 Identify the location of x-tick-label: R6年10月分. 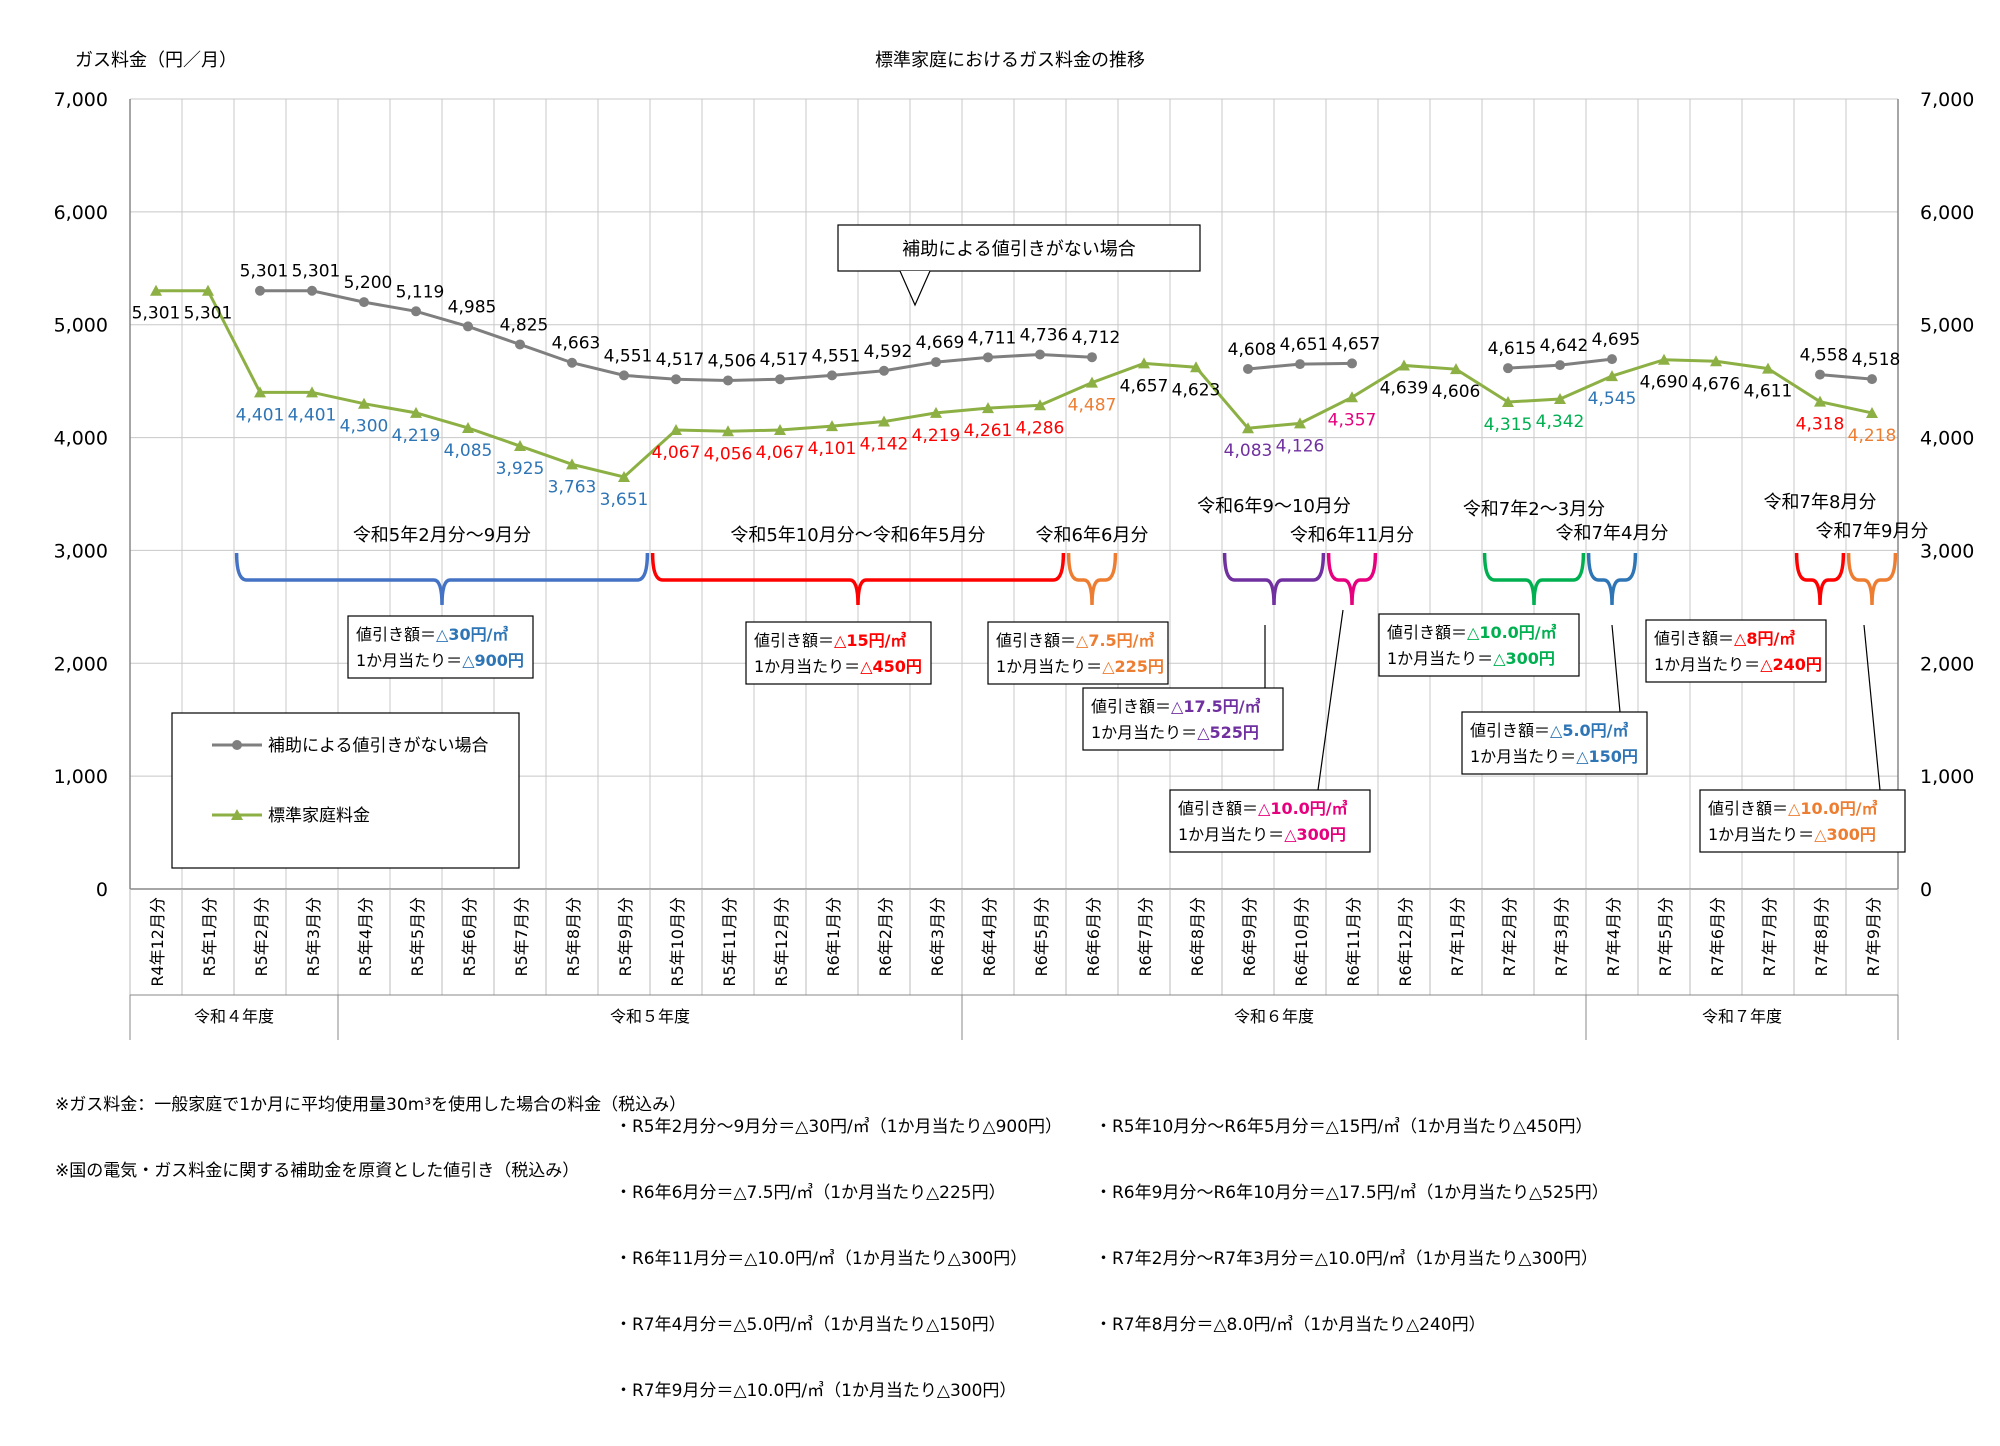
(1301, 942).